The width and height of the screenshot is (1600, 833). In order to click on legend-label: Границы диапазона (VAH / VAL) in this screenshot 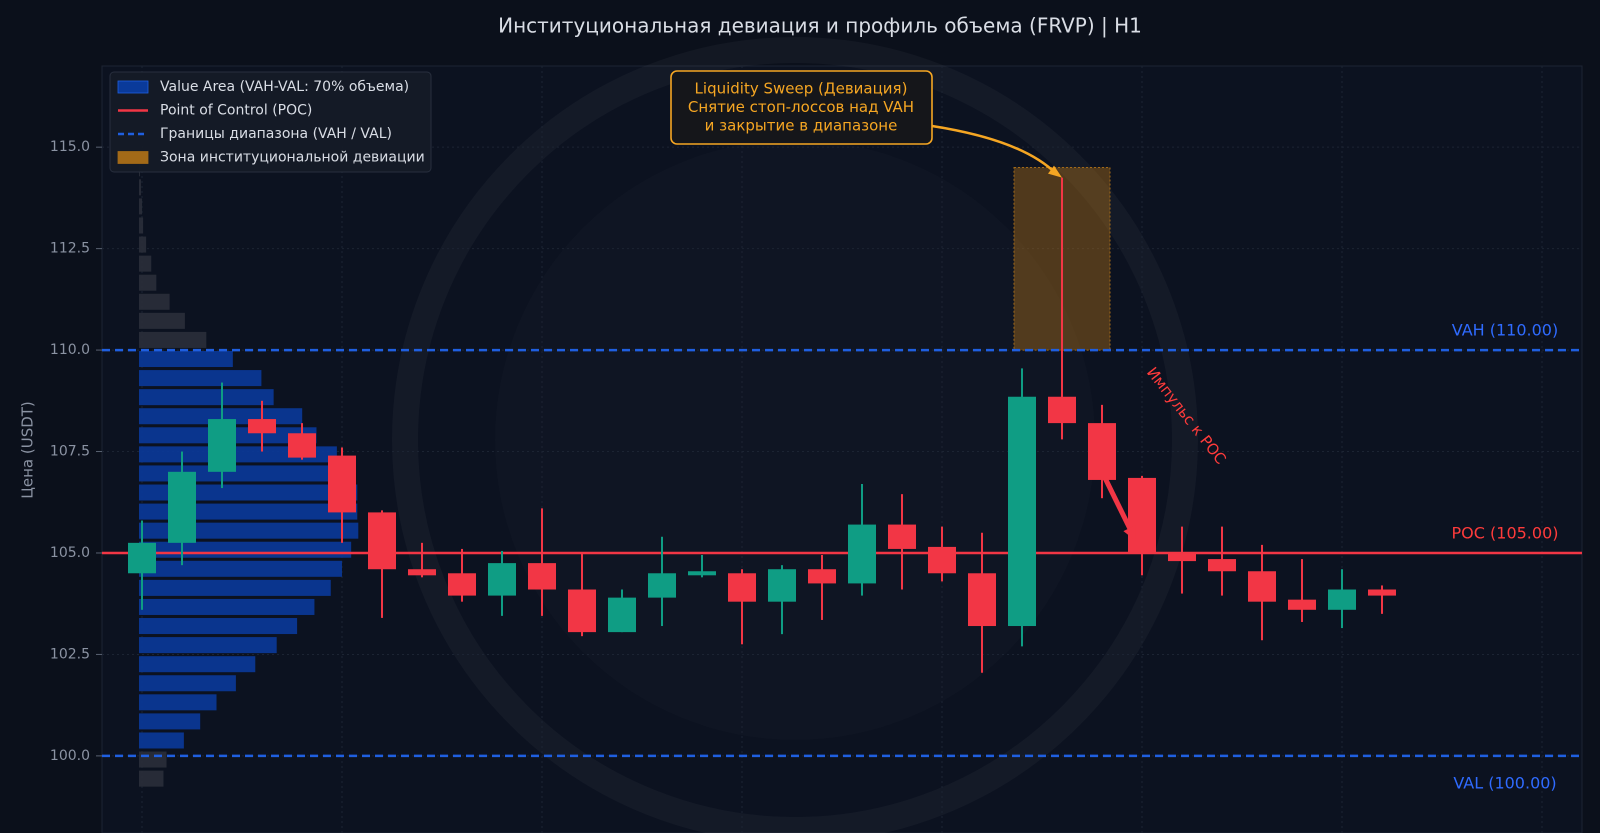, I will do `click(276, 134)`.